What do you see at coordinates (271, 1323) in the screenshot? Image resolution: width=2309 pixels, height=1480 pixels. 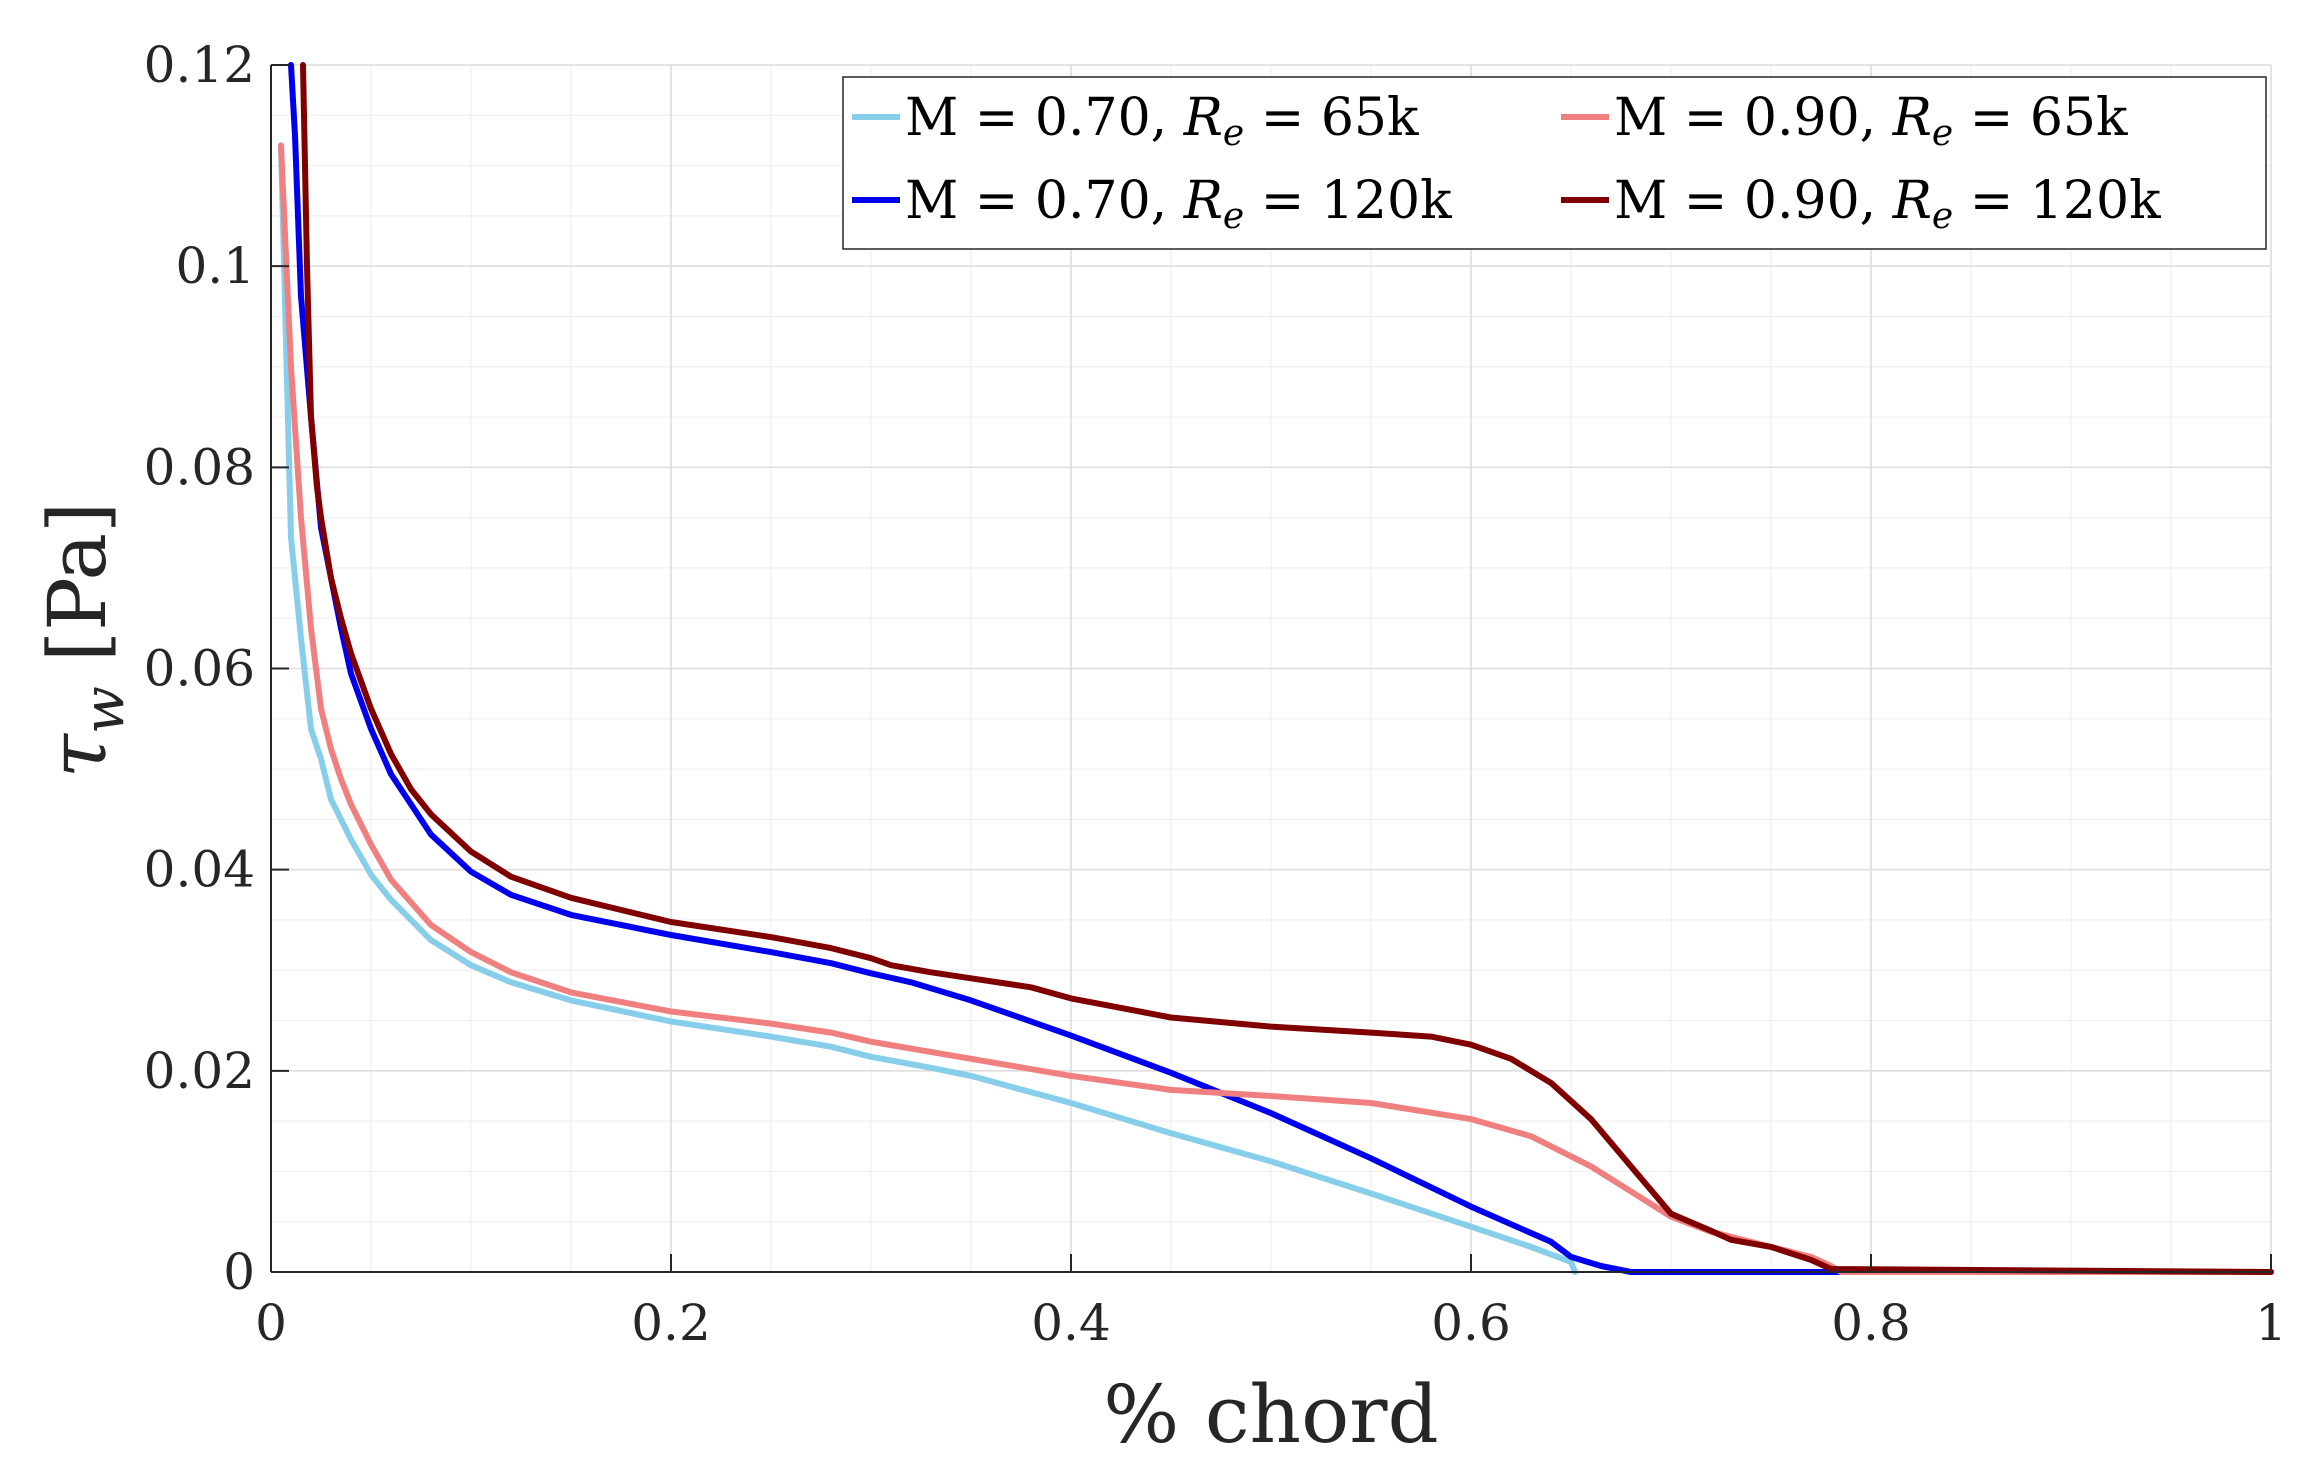 I see `x-tick-label: 0` at bounding box center [271, 1323].